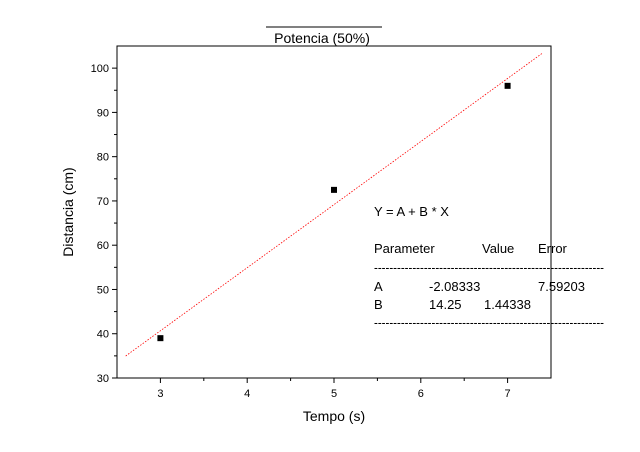  Describe the element at coordinates (104, 224) in the screenshot. I see `y-axis: 30 40 50 60 70 80 90 100` at that location.